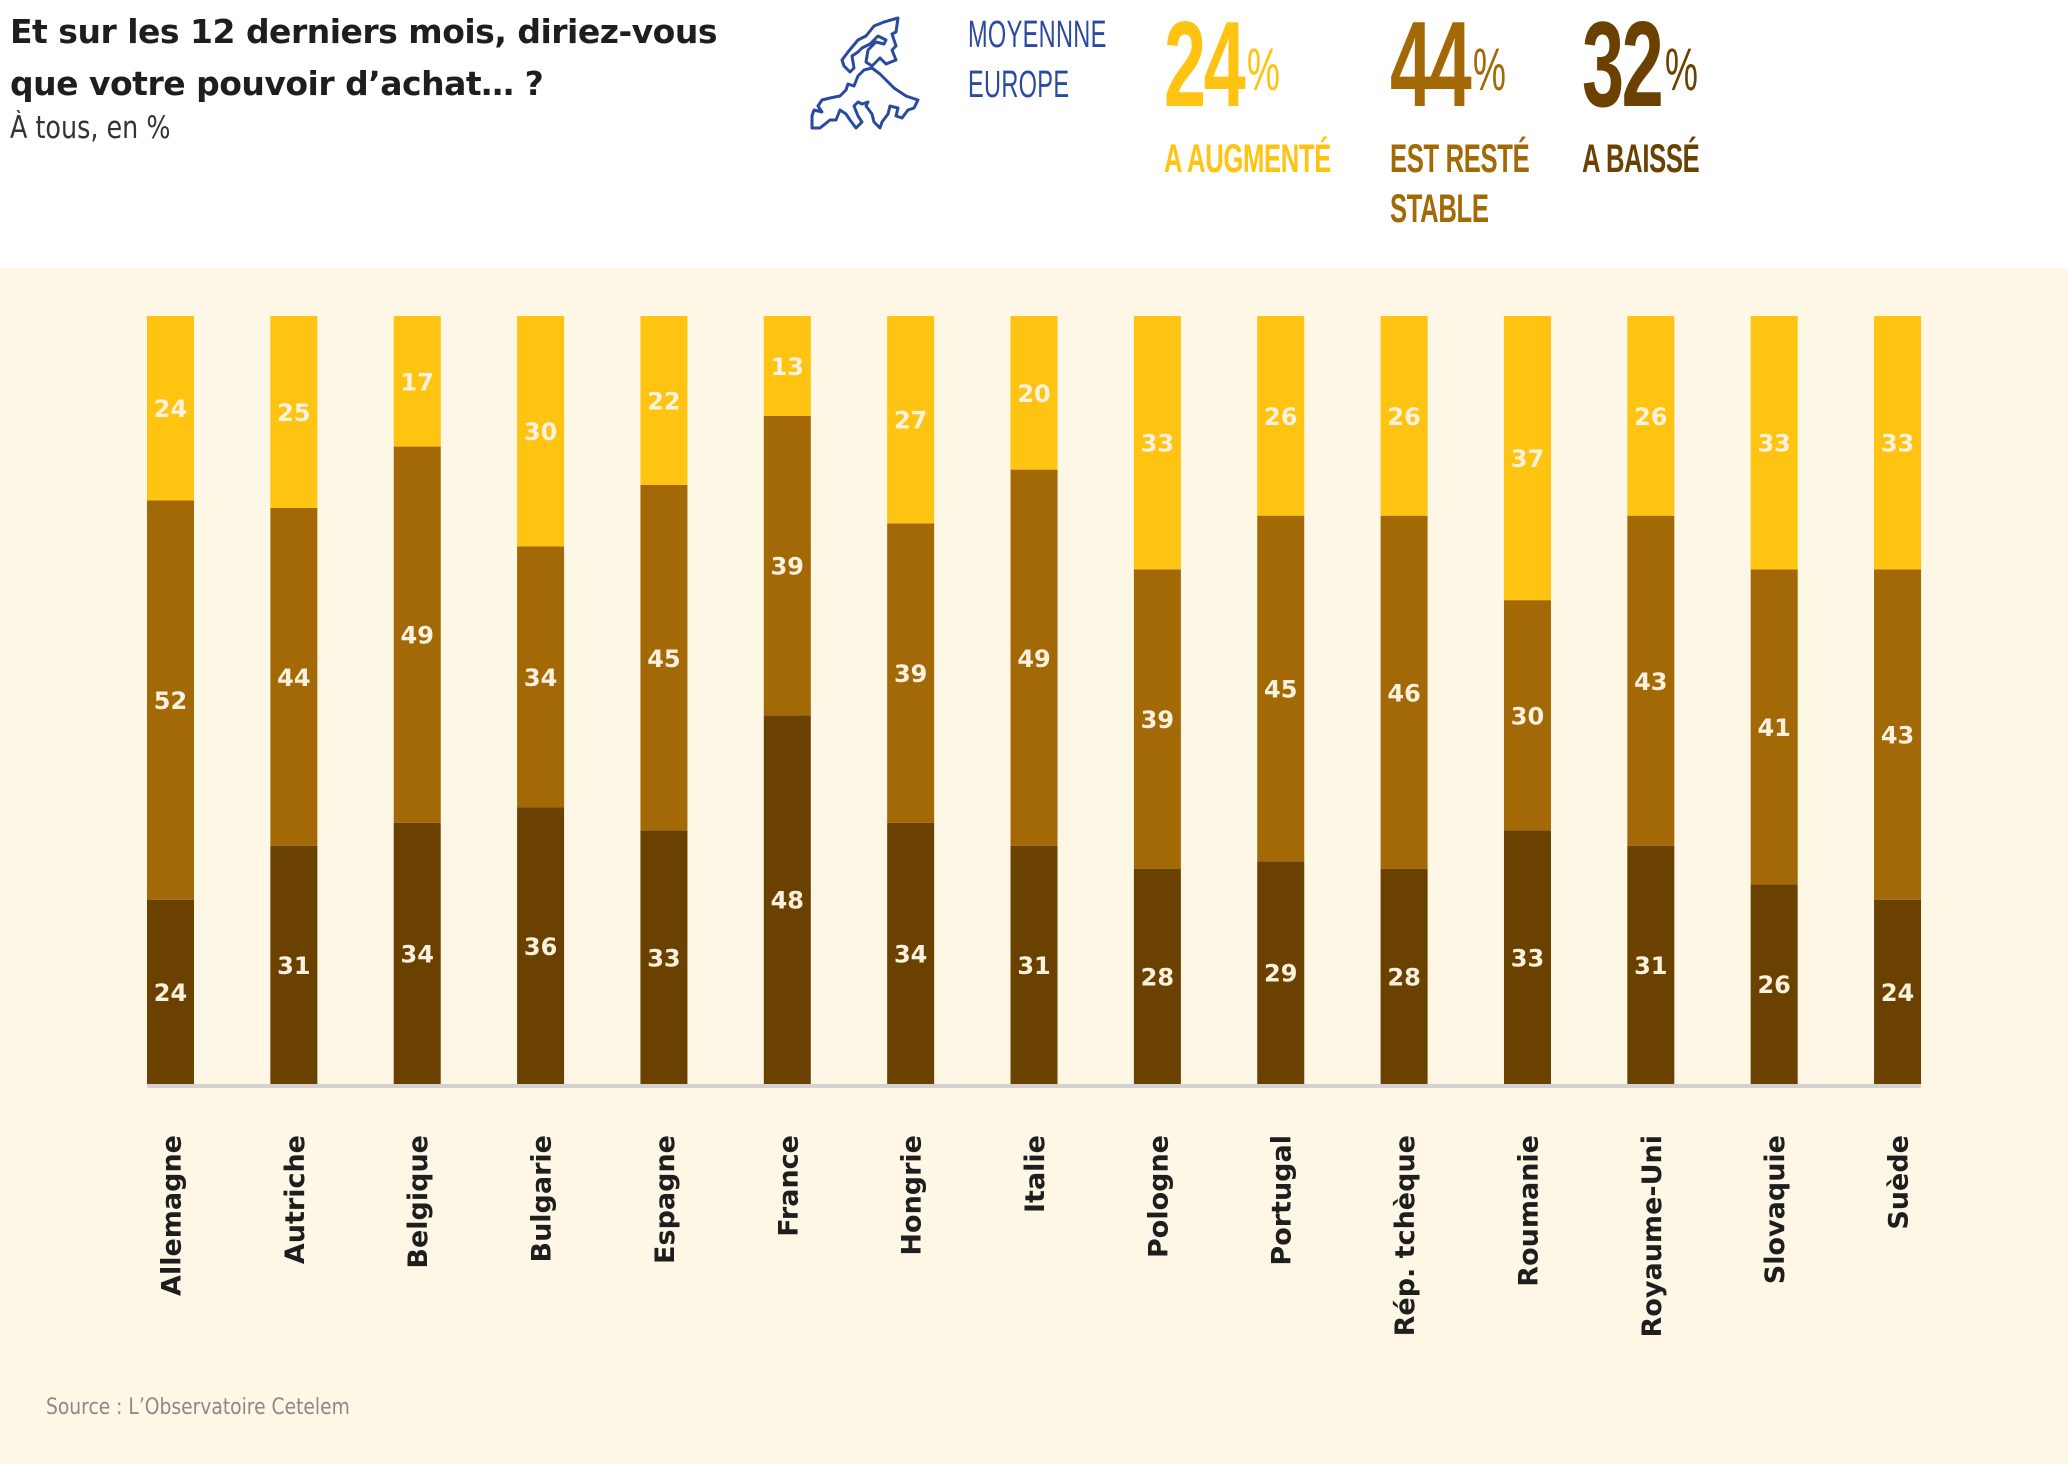  Describe the element at coordinates (1282, 1200) in the screenshot. I see `x-tick-label-portugal: Portugal` at that location.